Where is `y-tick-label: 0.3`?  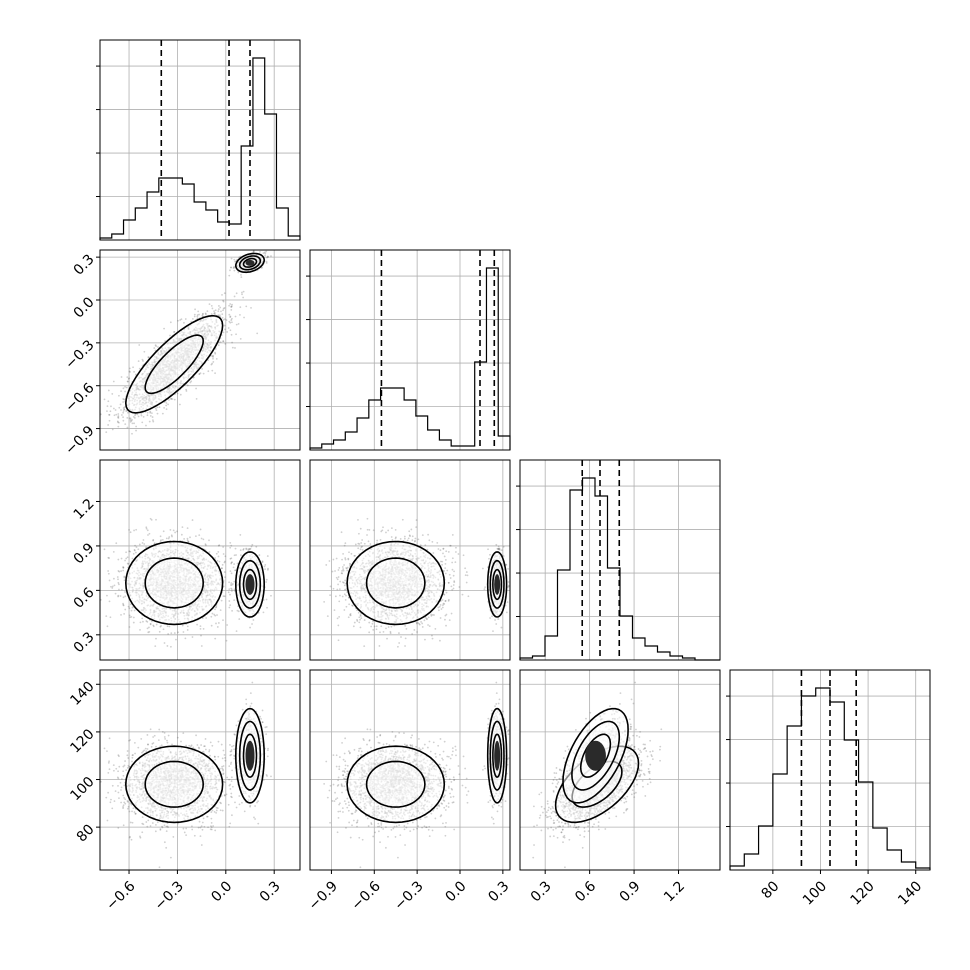 y-tick-label: 0.3 is located at coordinates (84, 264).